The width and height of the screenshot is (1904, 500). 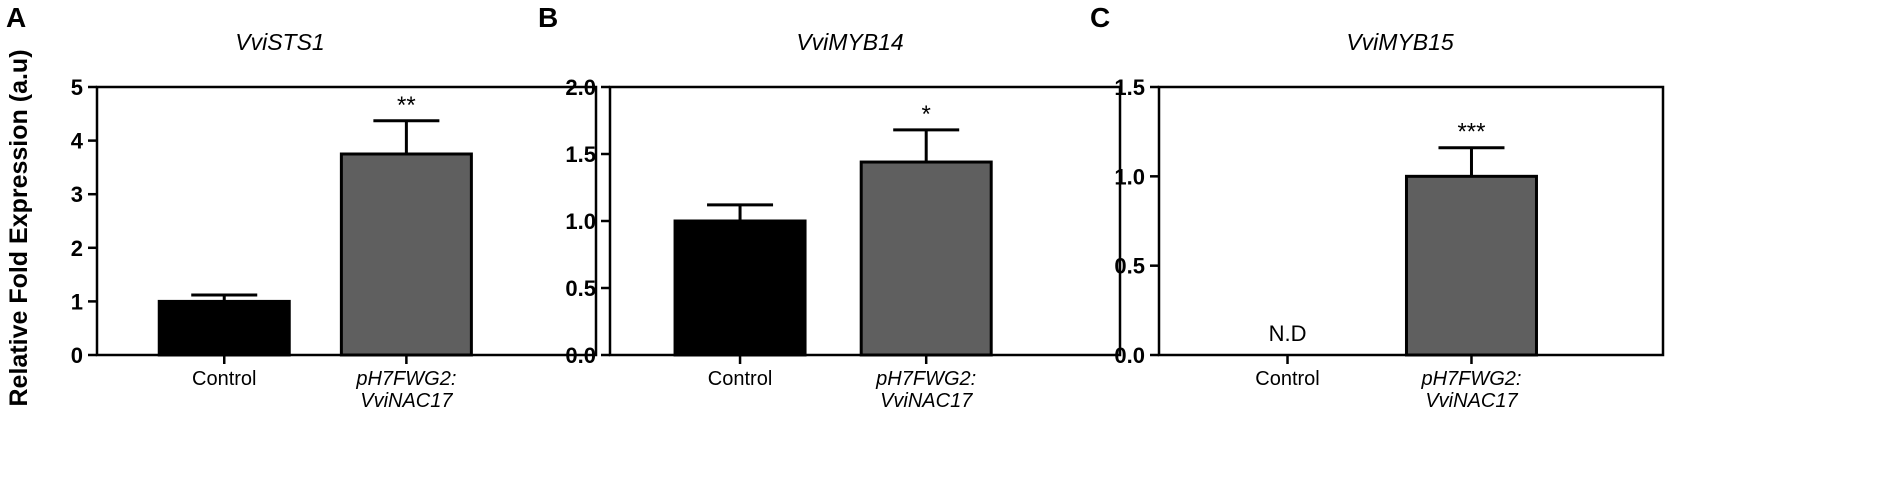 I want to click on category-label-A-0: Control, so click(x=224, y=379).